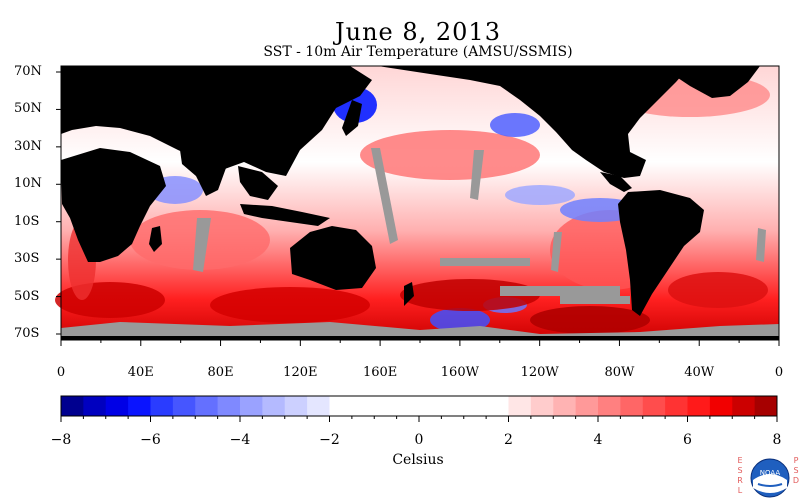 The image size is (800, 500). I want to click on lat-label: 10S, so click(27, 221).